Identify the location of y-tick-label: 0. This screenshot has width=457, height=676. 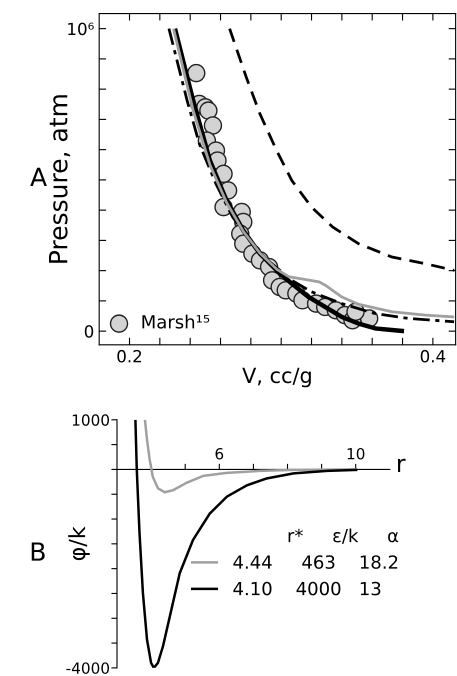
(89, 331).